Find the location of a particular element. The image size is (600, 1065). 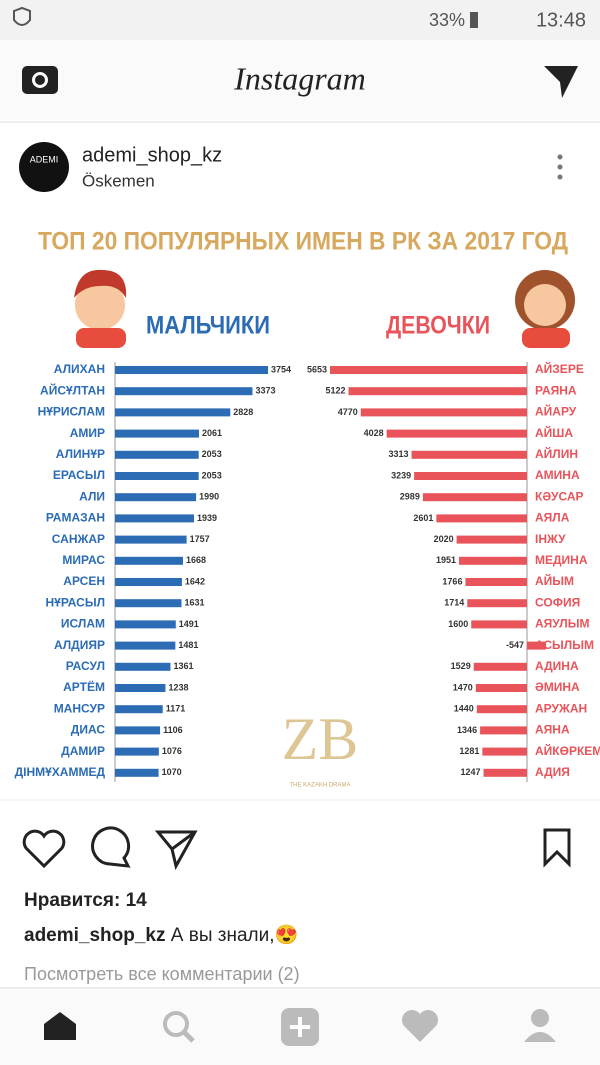

girl-value: 1714 is located at coordinates (454, 603).